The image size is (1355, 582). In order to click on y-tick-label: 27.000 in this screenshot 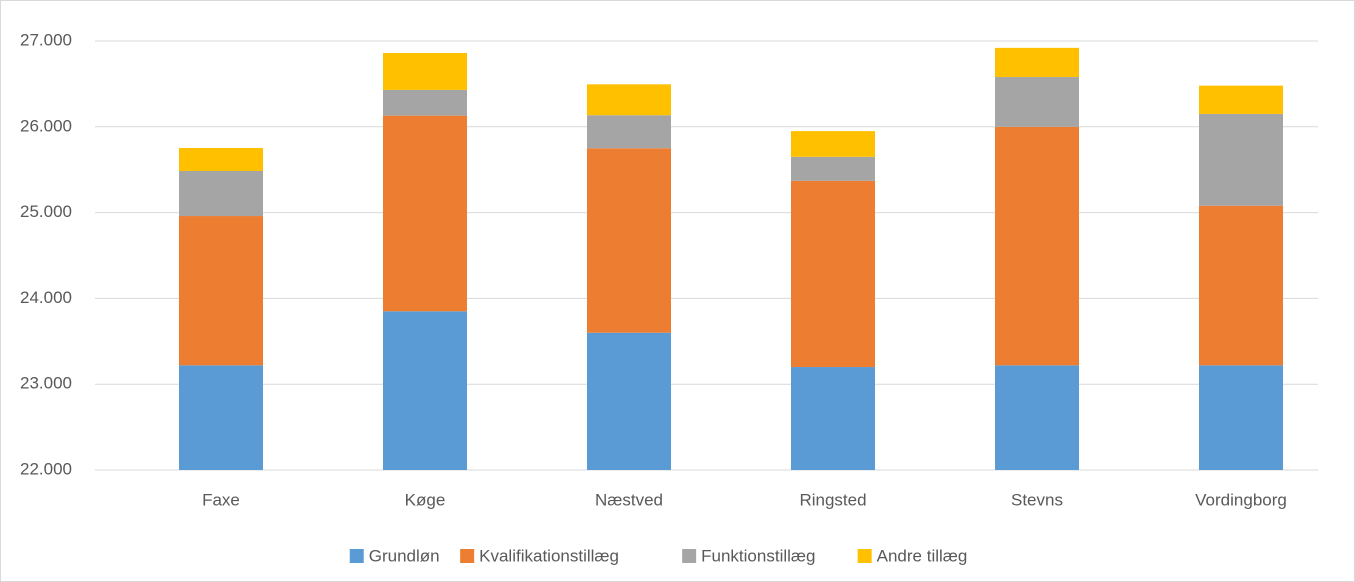, I will do `click(46, 39)`.